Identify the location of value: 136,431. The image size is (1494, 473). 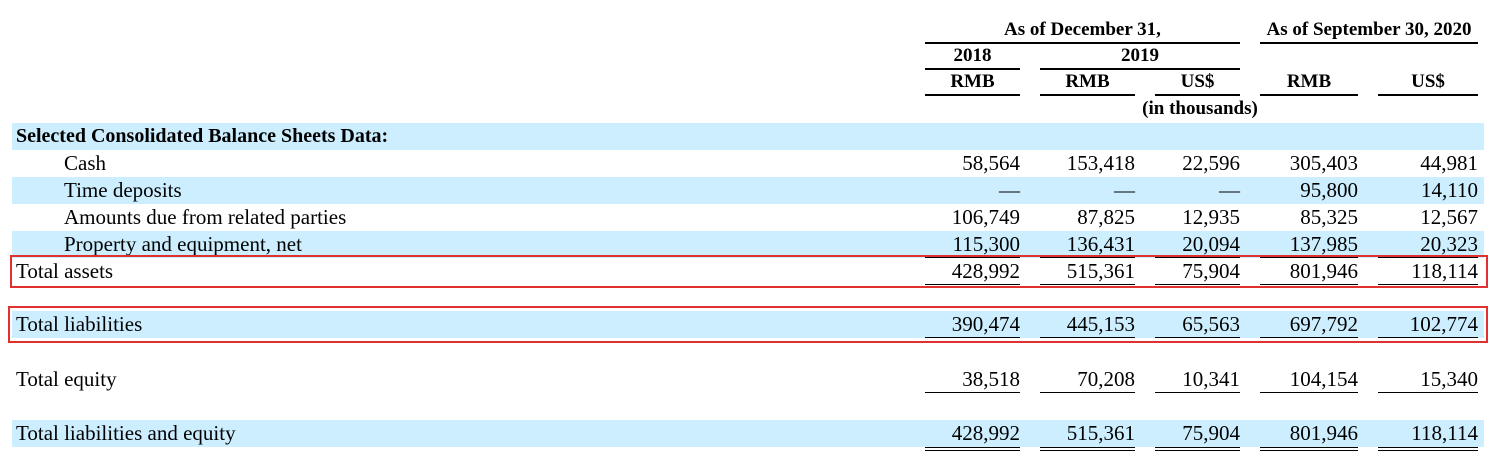
(1087, 244).